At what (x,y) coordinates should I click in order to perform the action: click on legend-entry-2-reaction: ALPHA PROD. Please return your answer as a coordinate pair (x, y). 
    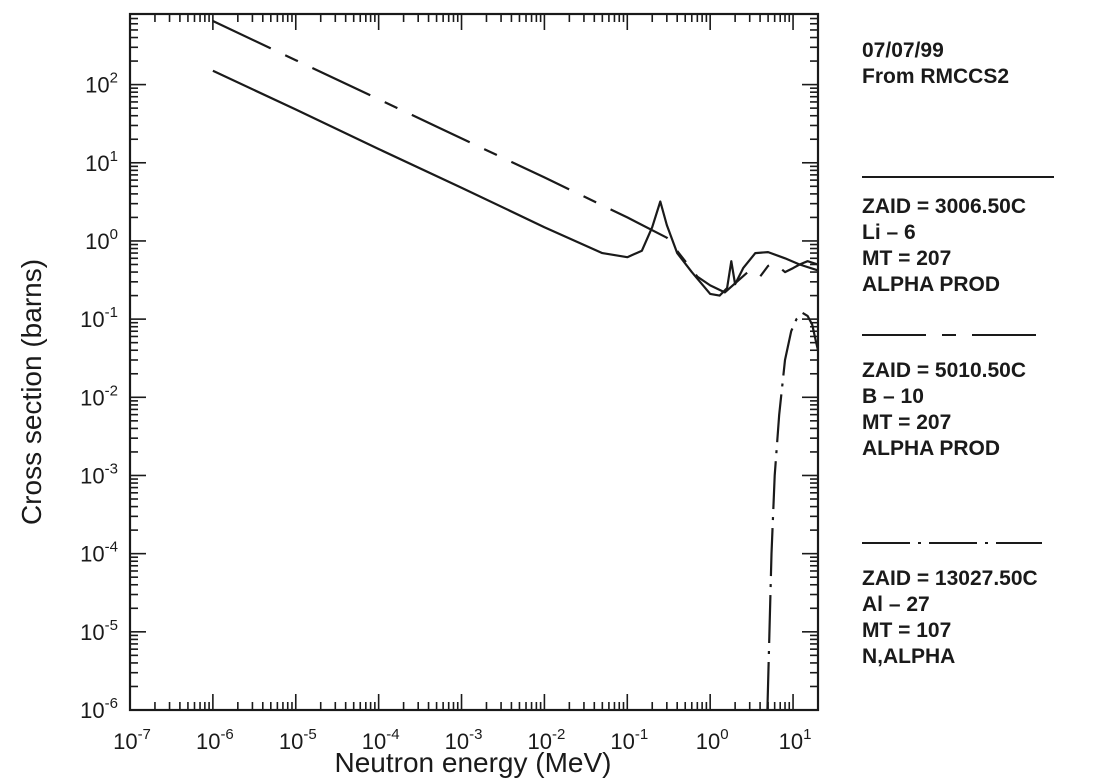
    Looking at the image, I should click on (931, 448).